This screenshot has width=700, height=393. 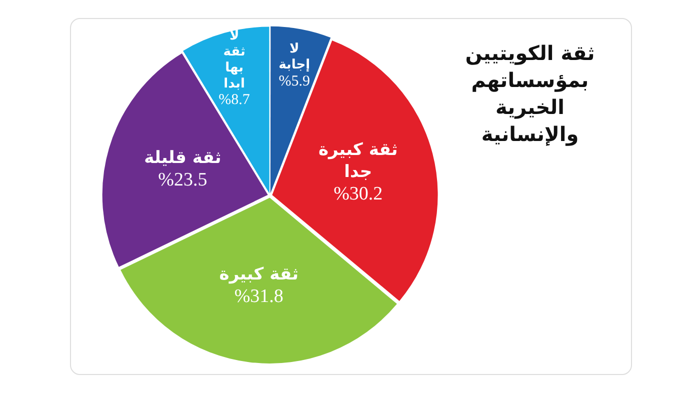 I want to click on slice-label: لا ثقة بها ابدا, so click(x=234, y=60).